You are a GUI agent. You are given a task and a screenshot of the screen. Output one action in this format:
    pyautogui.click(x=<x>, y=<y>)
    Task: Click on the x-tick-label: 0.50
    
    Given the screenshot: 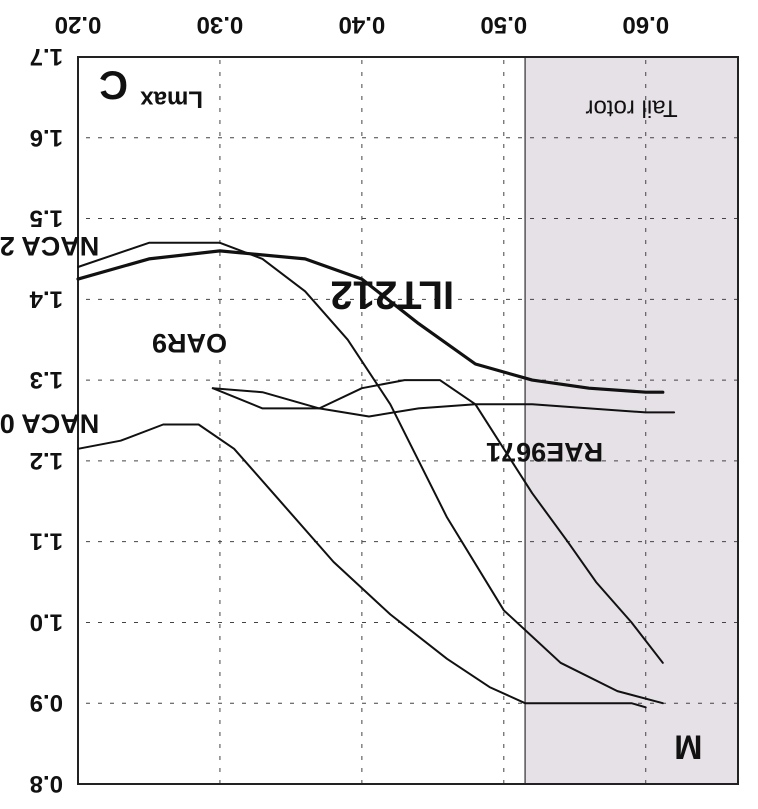 What is the action you would take?
    pyautogui.click(x=503, y=24)
    